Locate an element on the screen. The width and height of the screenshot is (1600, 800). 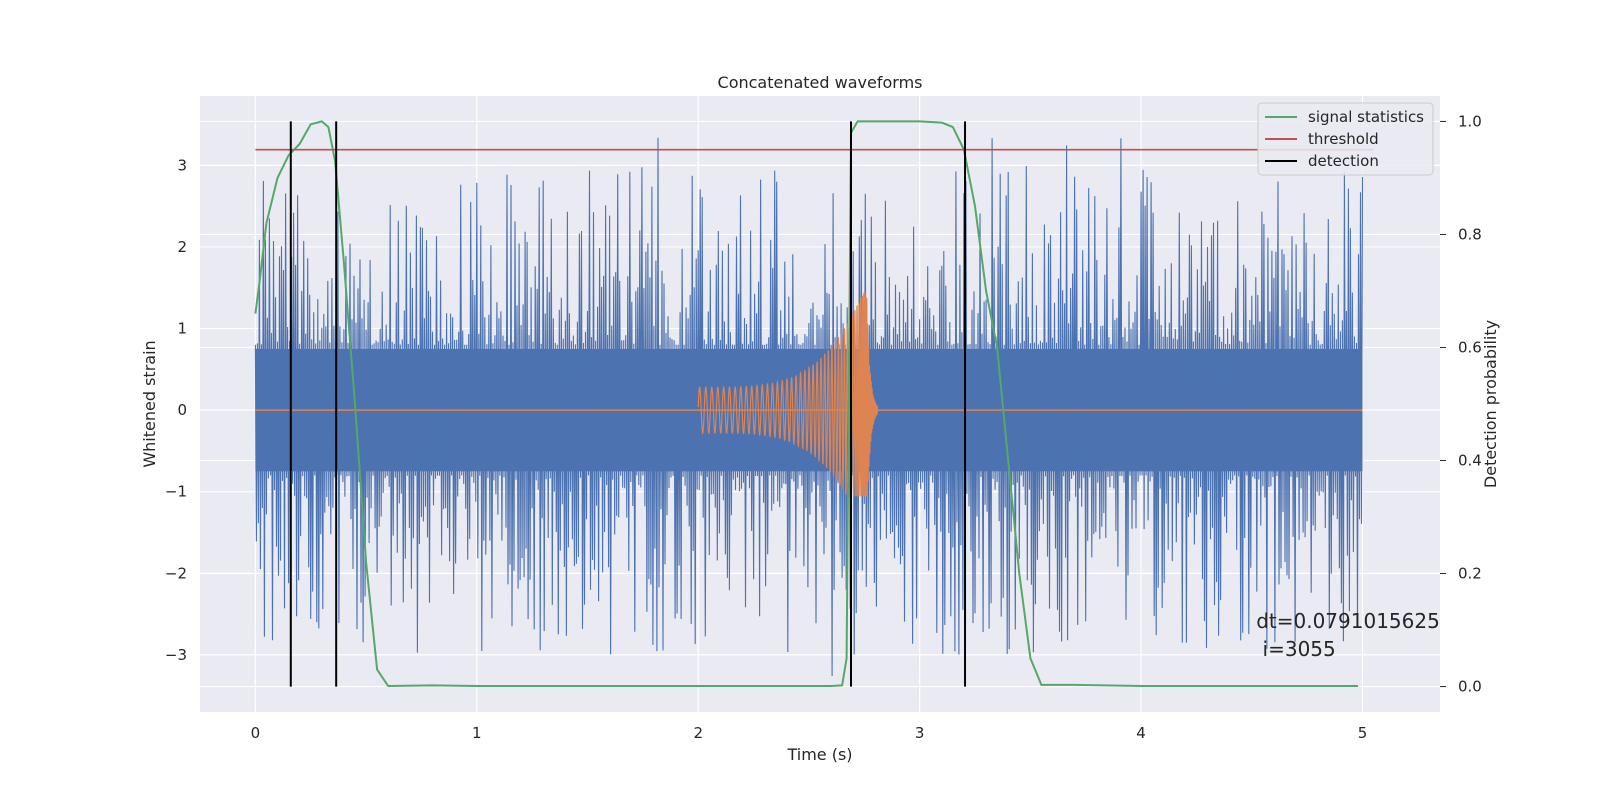
y2-axis-label: Detection probability is located at coordinates (1490, 404).